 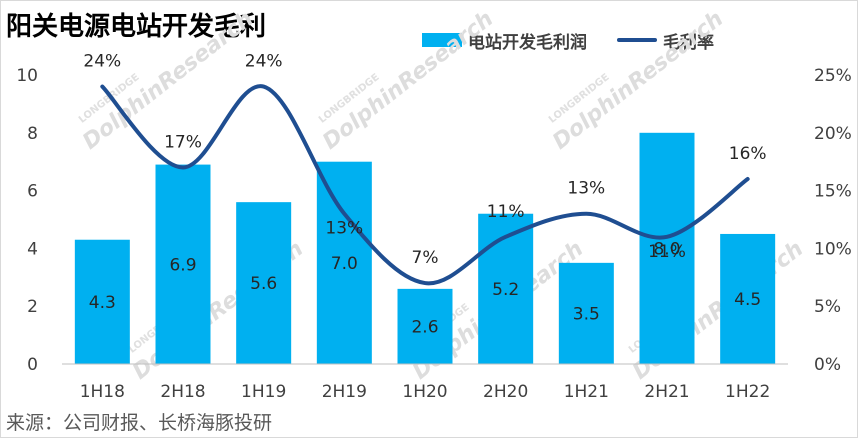 I want to click on y-left-tick-4: 4, so click(x=32, y=249).